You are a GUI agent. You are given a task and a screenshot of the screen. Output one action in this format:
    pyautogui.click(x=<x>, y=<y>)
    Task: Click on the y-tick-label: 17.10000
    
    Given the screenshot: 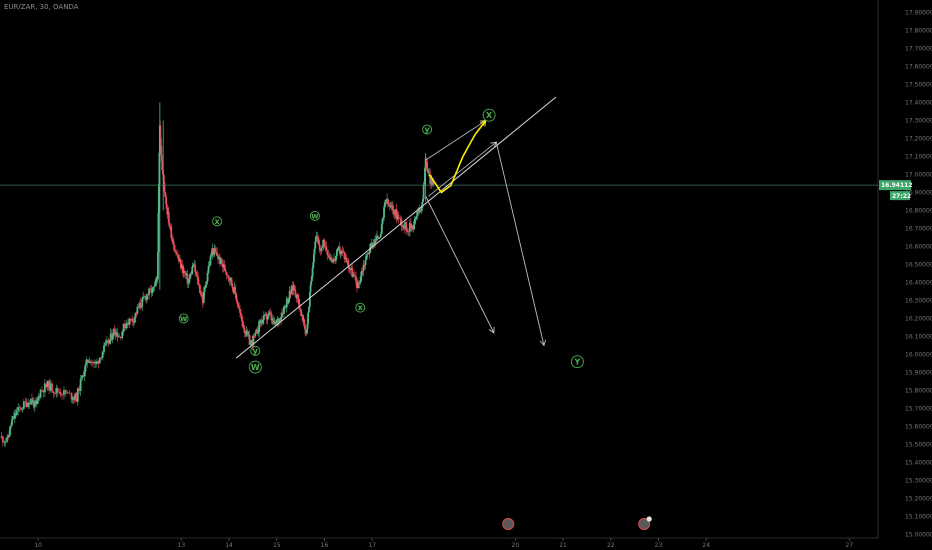 What is the action you would take?
    pyautogui.click(x=918, y=157)
    